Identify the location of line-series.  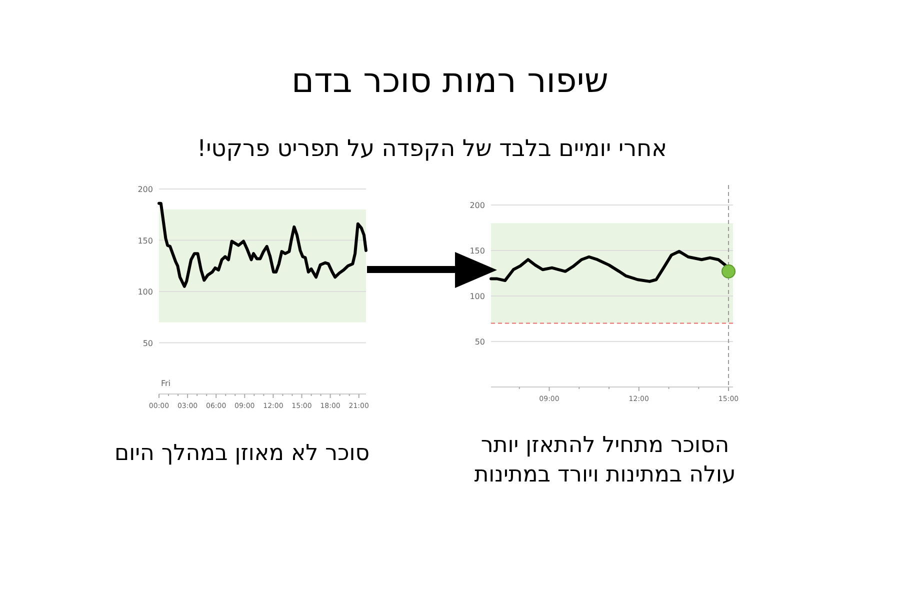
(263, 245).